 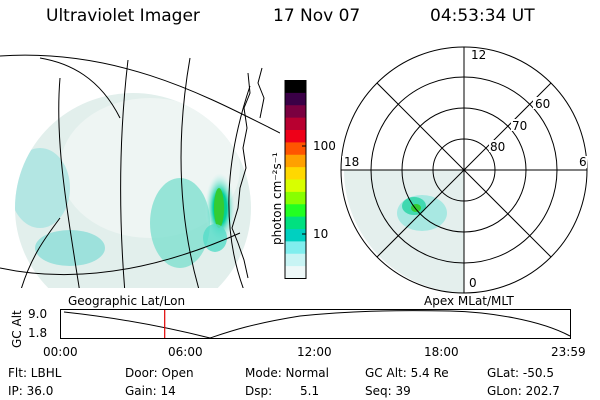 What do you see at coordinates (351, 162) in the screenshot?
I see `mlt-label-18: 18` at bounding box center [351, 162].